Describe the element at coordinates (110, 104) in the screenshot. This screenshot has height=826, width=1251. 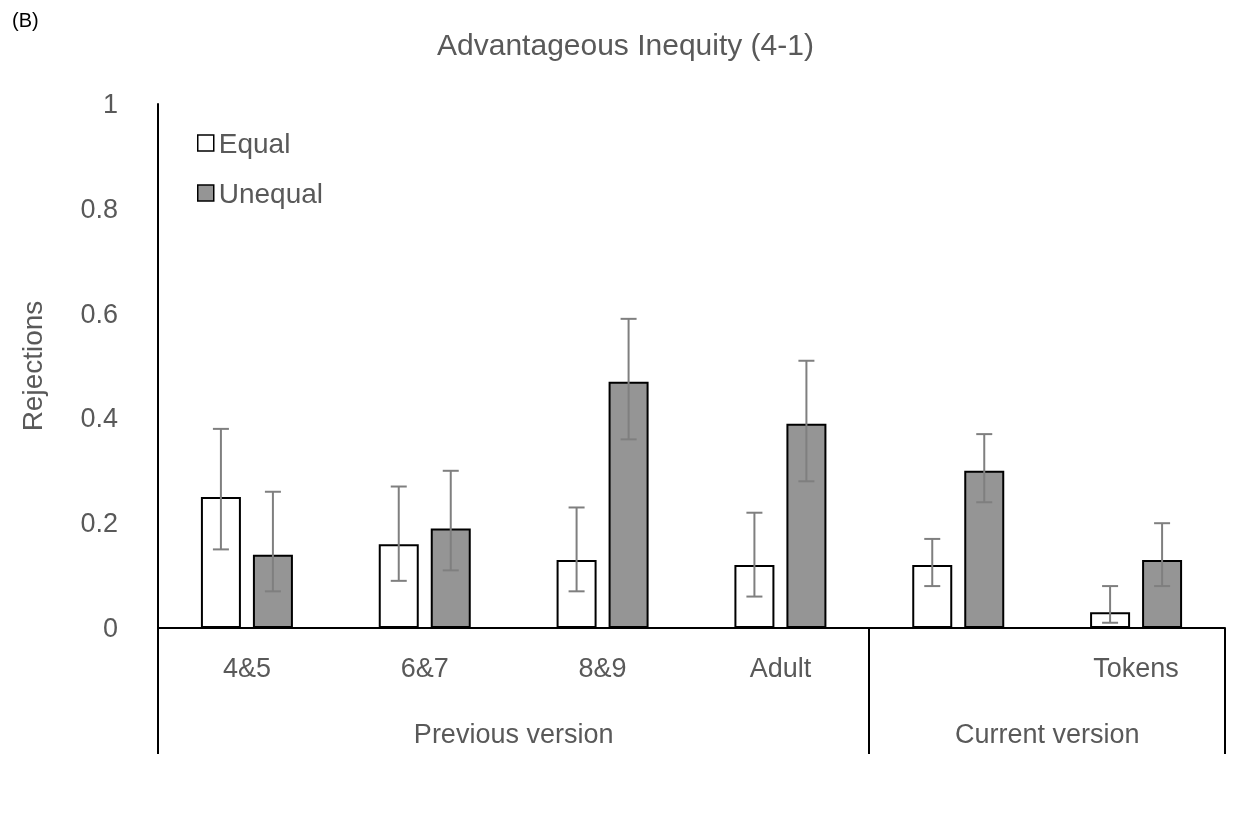
I see `y-tick-label: 1` at that location.